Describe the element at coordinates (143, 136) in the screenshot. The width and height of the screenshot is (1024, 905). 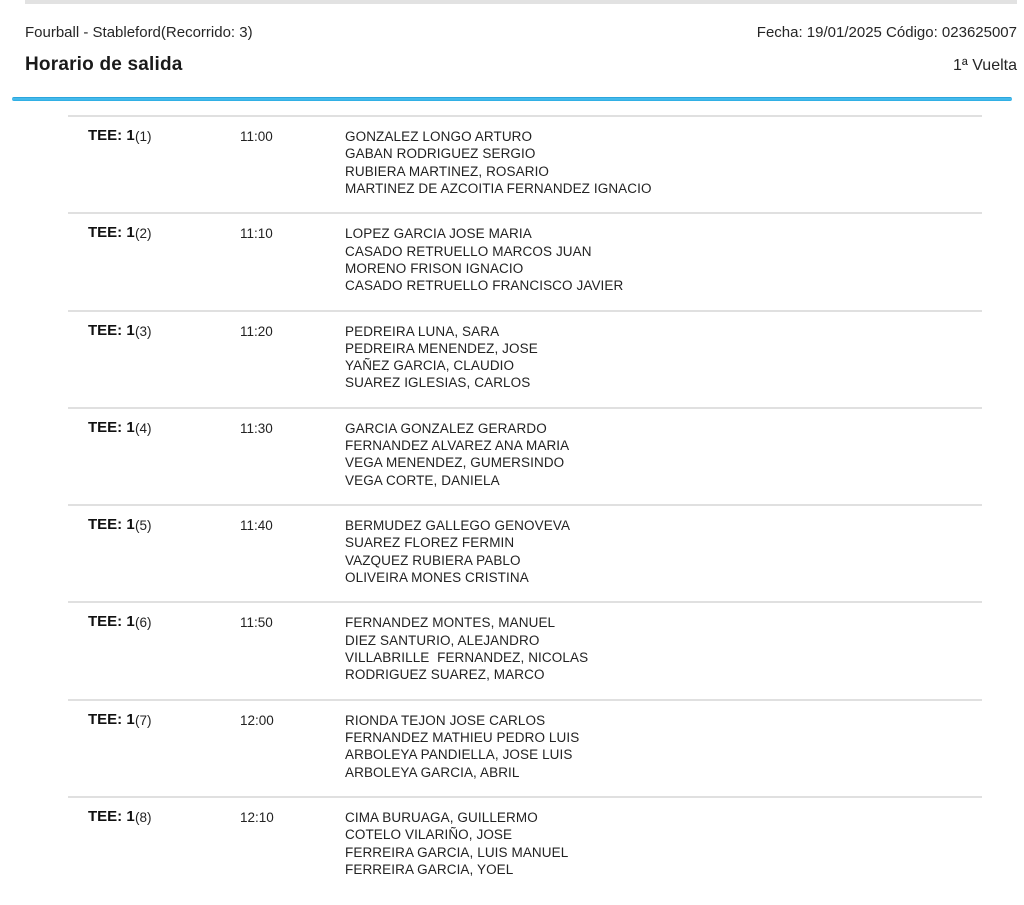
I see `group-number: (1)` at that location.